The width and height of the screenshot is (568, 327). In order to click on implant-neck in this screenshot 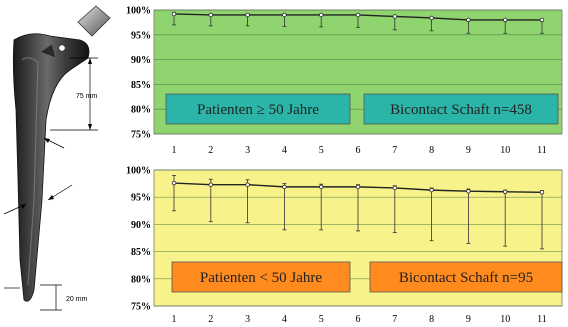, I will do `click(94, 21)`.